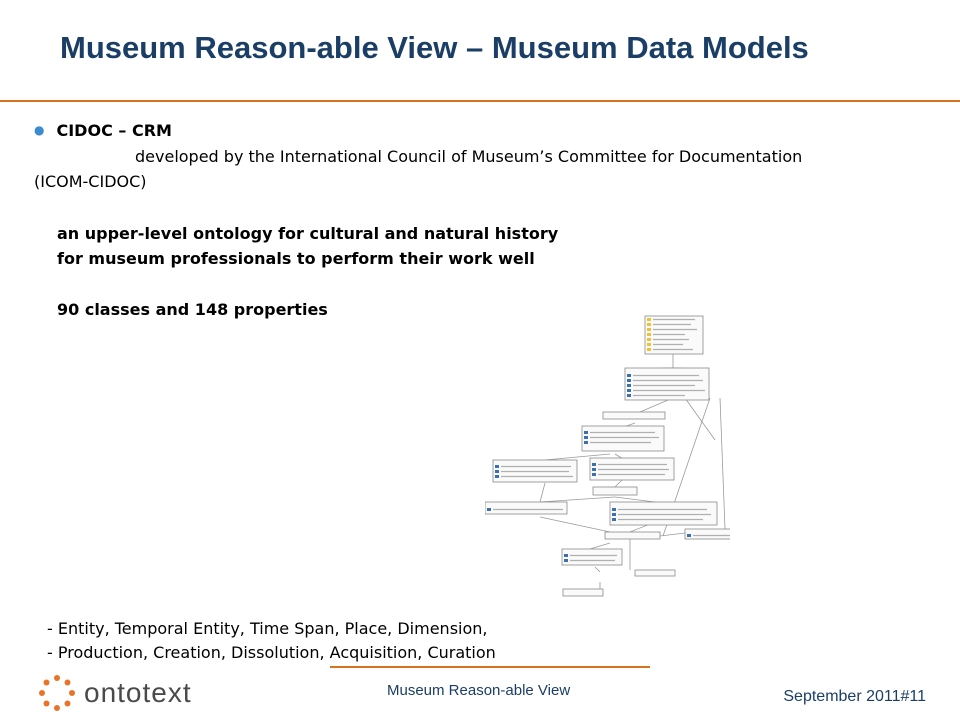 The height and width of the screenshot is (720, 960). What do you see at coordinates (490, 667) in the screenshot?
I see `footer-divider` at bounding box center [490, 667].